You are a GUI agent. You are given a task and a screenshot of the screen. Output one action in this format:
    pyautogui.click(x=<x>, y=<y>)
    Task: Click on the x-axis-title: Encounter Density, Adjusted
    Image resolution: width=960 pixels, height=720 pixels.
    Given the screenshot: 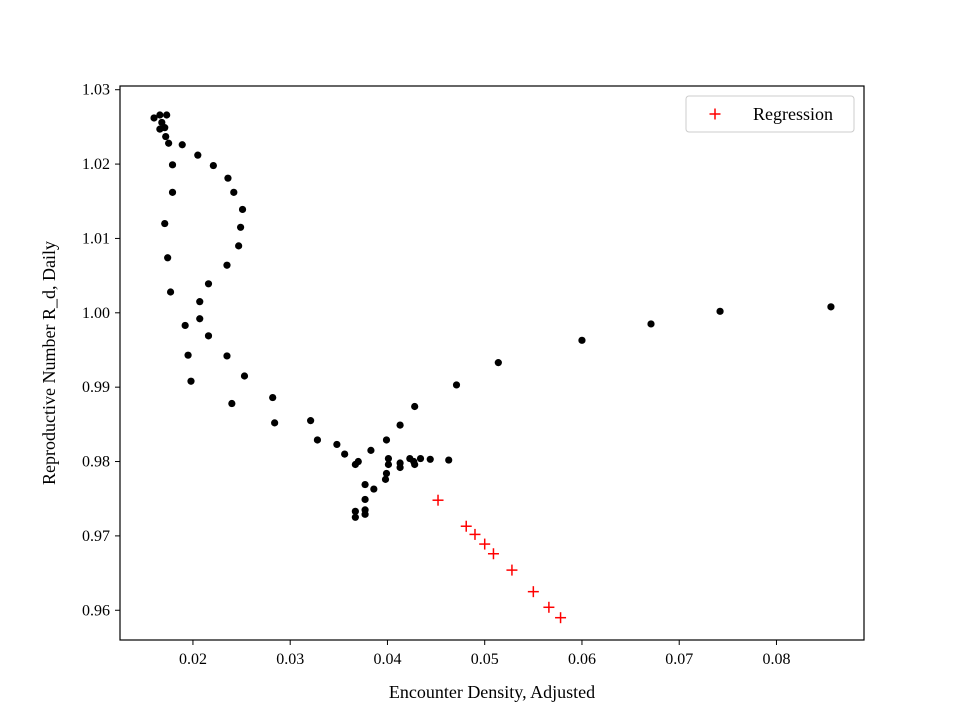 What is the action you would take?
    pyautogui.click(x=492, y=692)
    